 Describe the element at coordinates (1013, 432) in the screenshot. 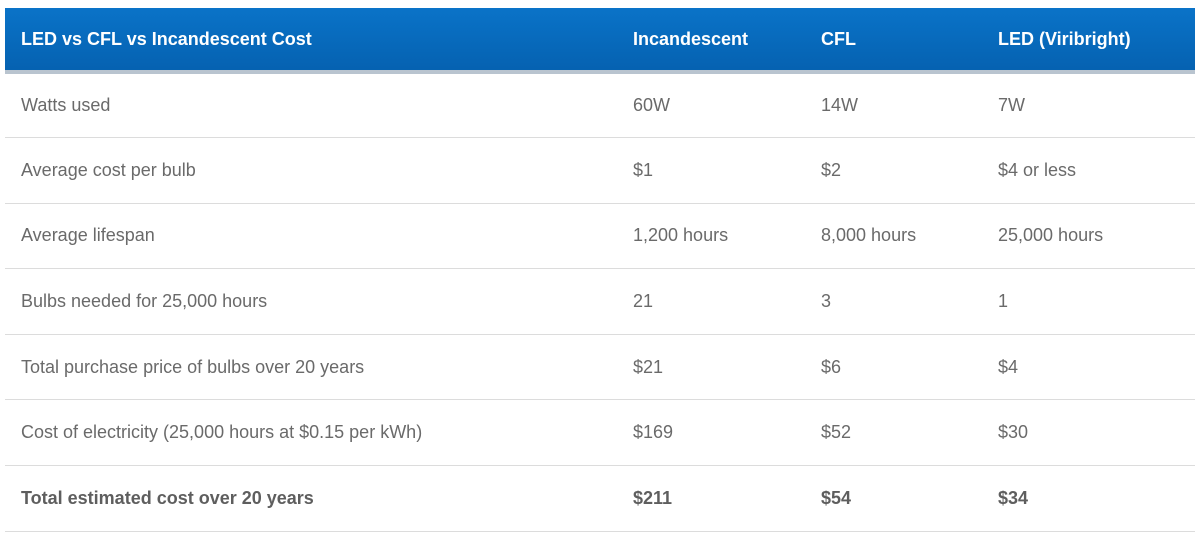

I see `cell-led: $30` at that location.